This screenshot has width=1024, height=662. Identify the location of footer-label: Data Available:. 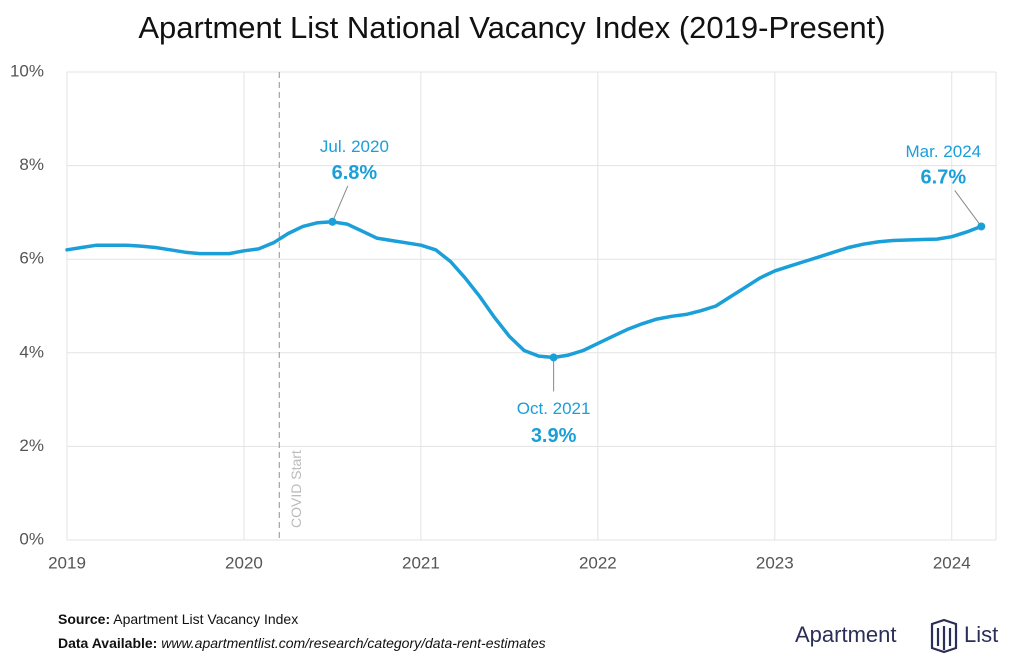
(107, 643).